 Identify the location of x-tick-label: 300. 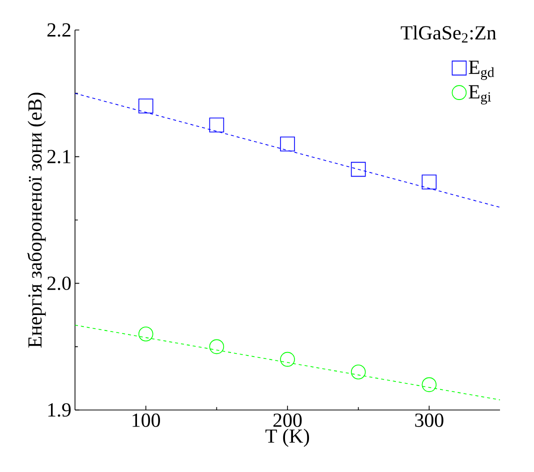
(429, 420).